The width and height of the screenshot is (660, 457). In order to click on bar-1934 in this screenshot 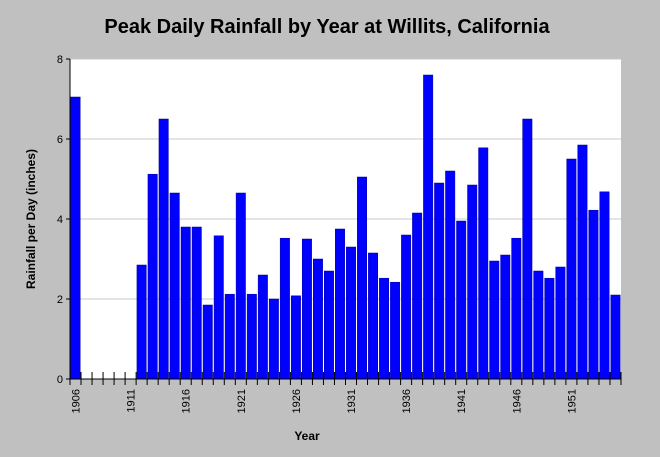, I will do `click(384, 328)`.